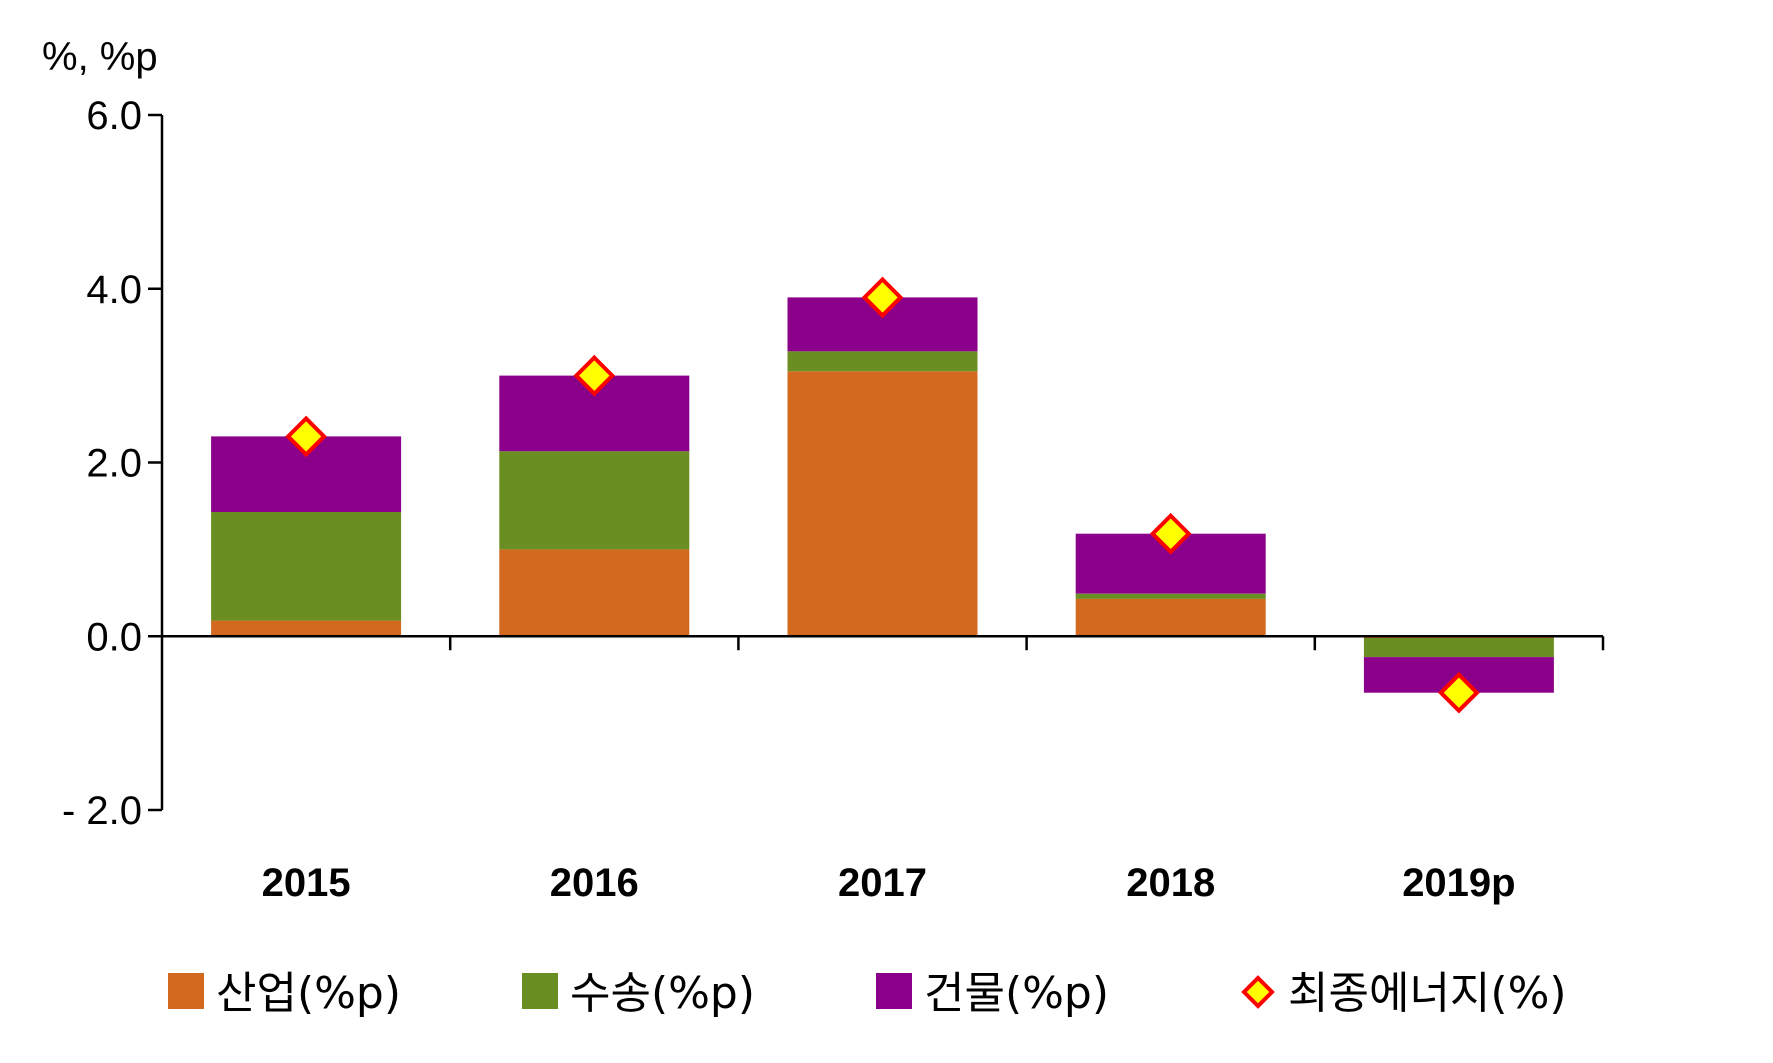 This screenshot has width=1773, height=1063. What do you see at coordinates (662, 993) in the screenshot?
I see `legend-label-1: 수송(%p)` at bounding box center [662, 993].